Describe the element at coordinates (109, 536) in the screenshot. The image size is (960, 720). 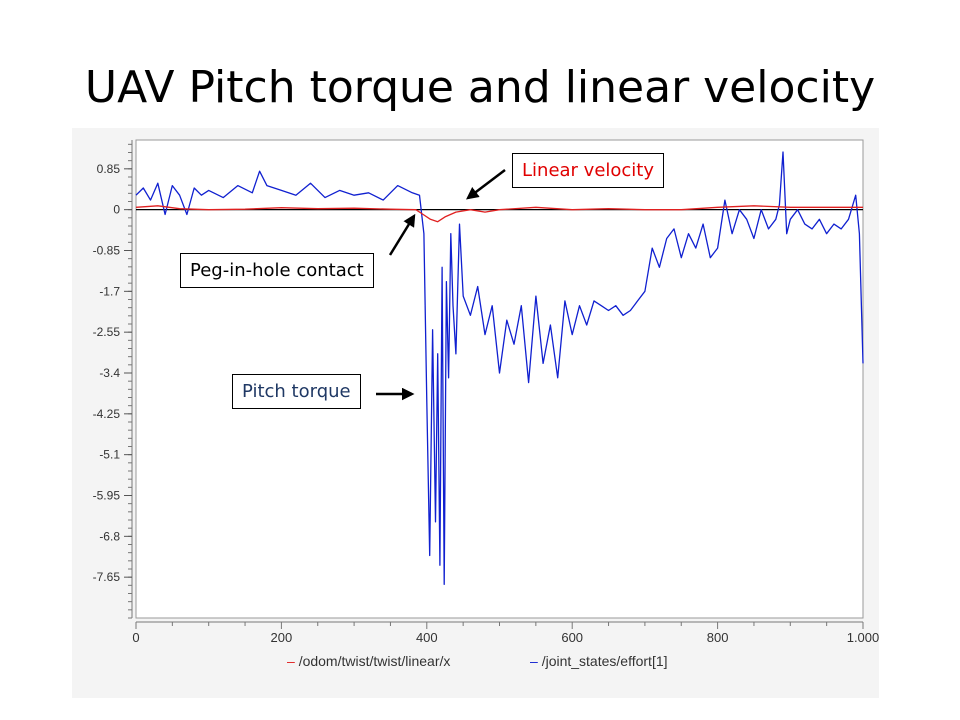
I see `y-tick-label: -6.8` at that location.